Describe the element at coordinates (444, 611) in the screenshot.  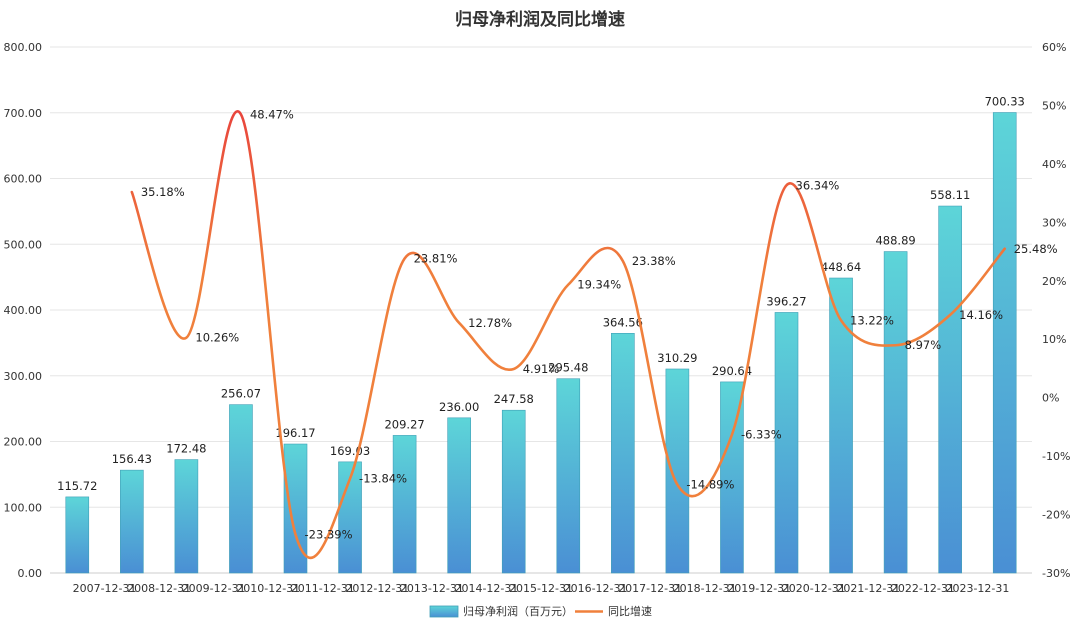
I see `legend-bar-swatch` at that location.